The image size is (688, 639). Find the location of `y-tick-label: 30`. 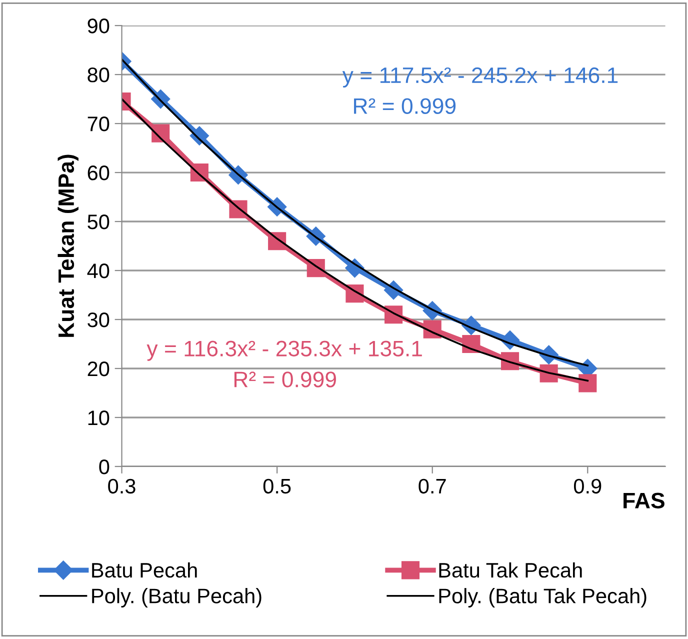

y-tick-label: 30 is located at coordinates (99, 320).